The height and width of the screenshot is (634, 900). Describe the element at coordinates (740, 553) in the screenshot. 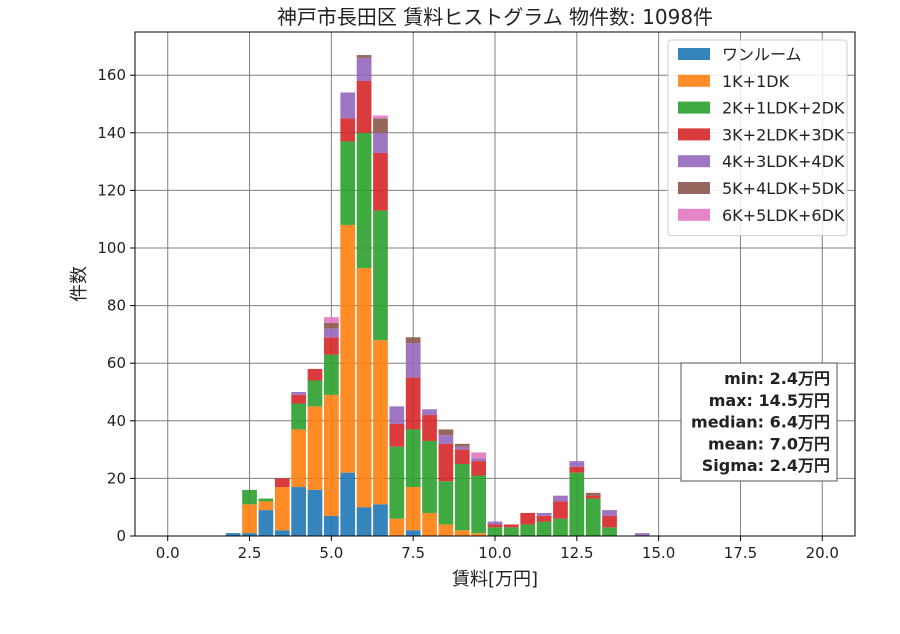

I see `x-tick-label: 17.5` at that location.